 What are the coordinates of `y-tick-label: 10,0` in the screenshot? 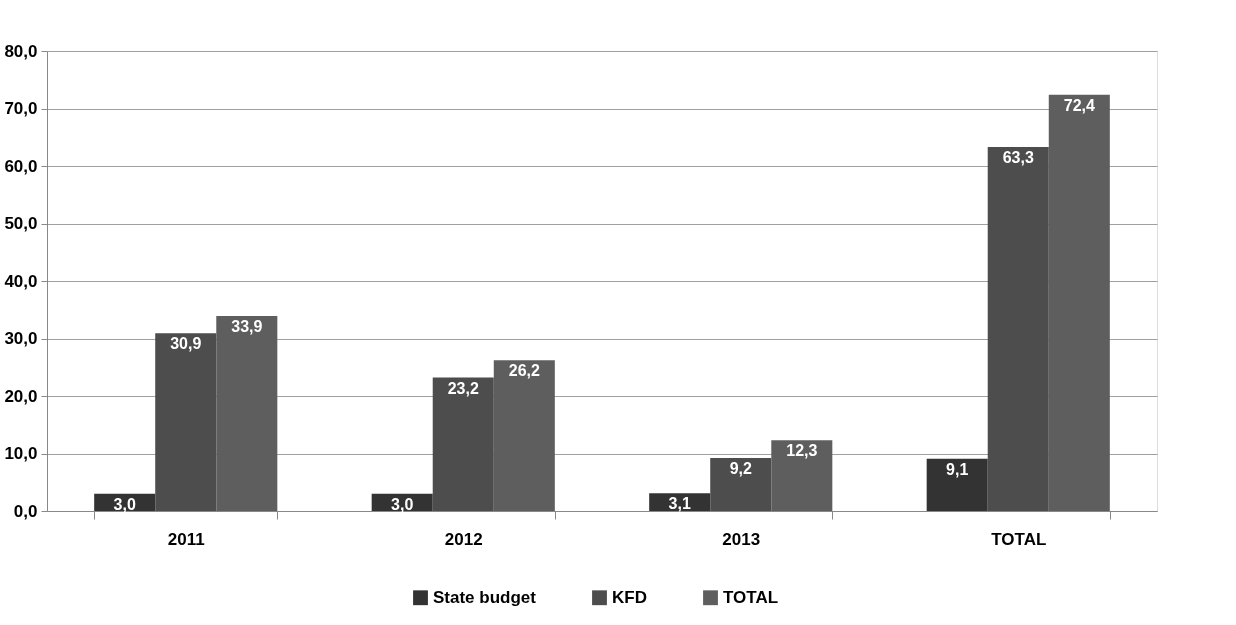 It's located at (21, 453).